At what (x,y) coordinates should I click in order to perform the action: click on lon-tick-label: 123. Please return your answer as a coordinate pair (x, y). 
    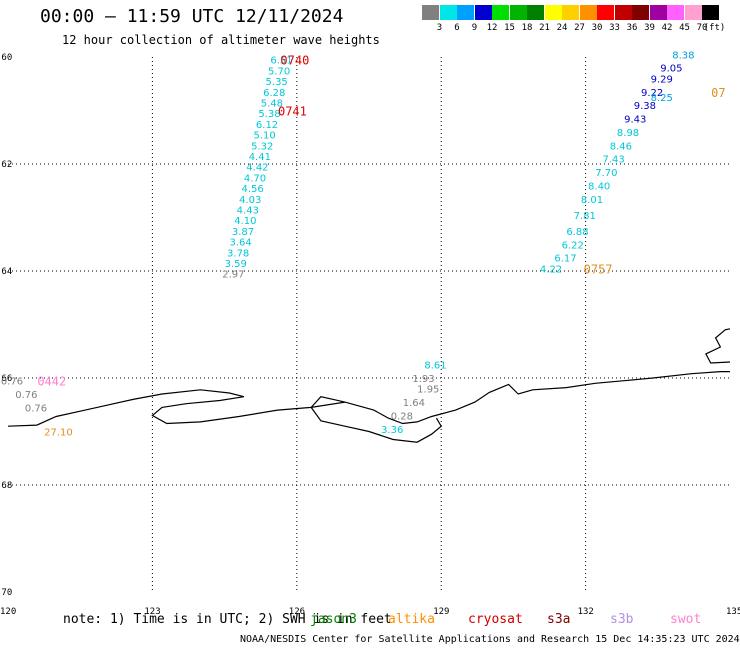
    Looking at the image, I should click on (152, 612).